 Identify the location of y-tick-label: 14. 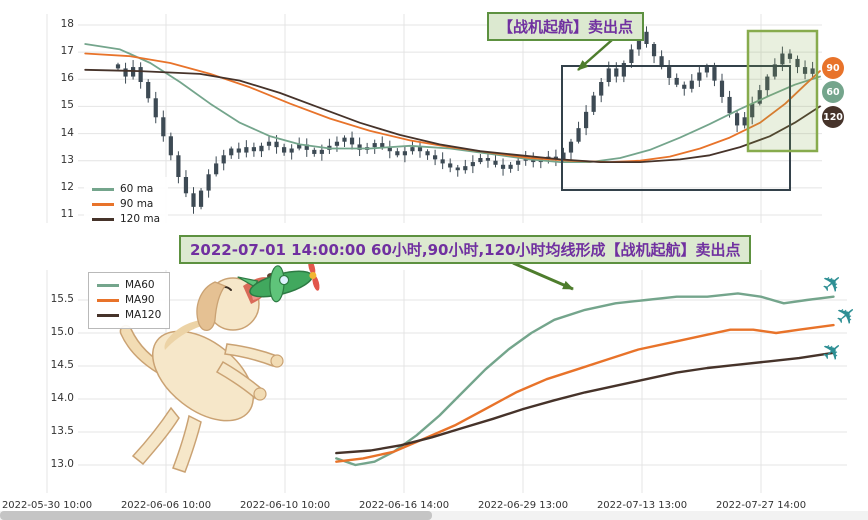
(67, 132).